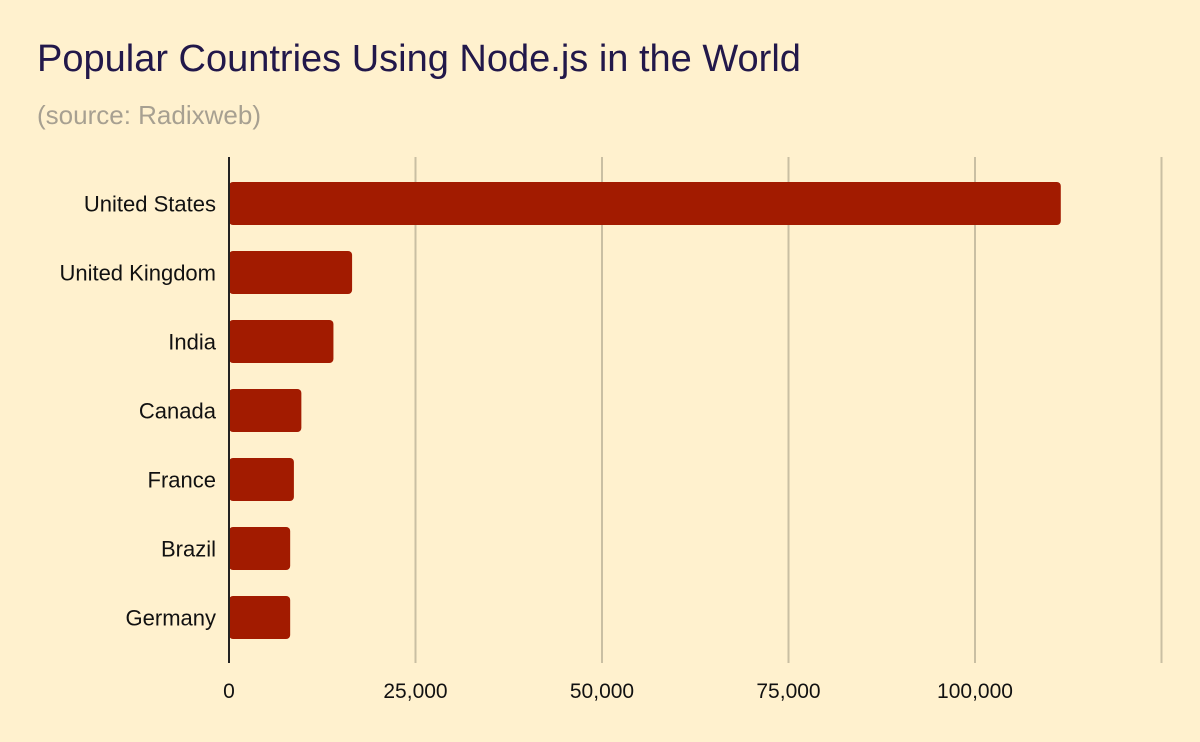 Image resolution: width=1200 pixels, height=742 pixels. What do you see at coordinates (171, 618) in the screenshot?
I see `category-label: Germany` at bounding box center [171, 618].